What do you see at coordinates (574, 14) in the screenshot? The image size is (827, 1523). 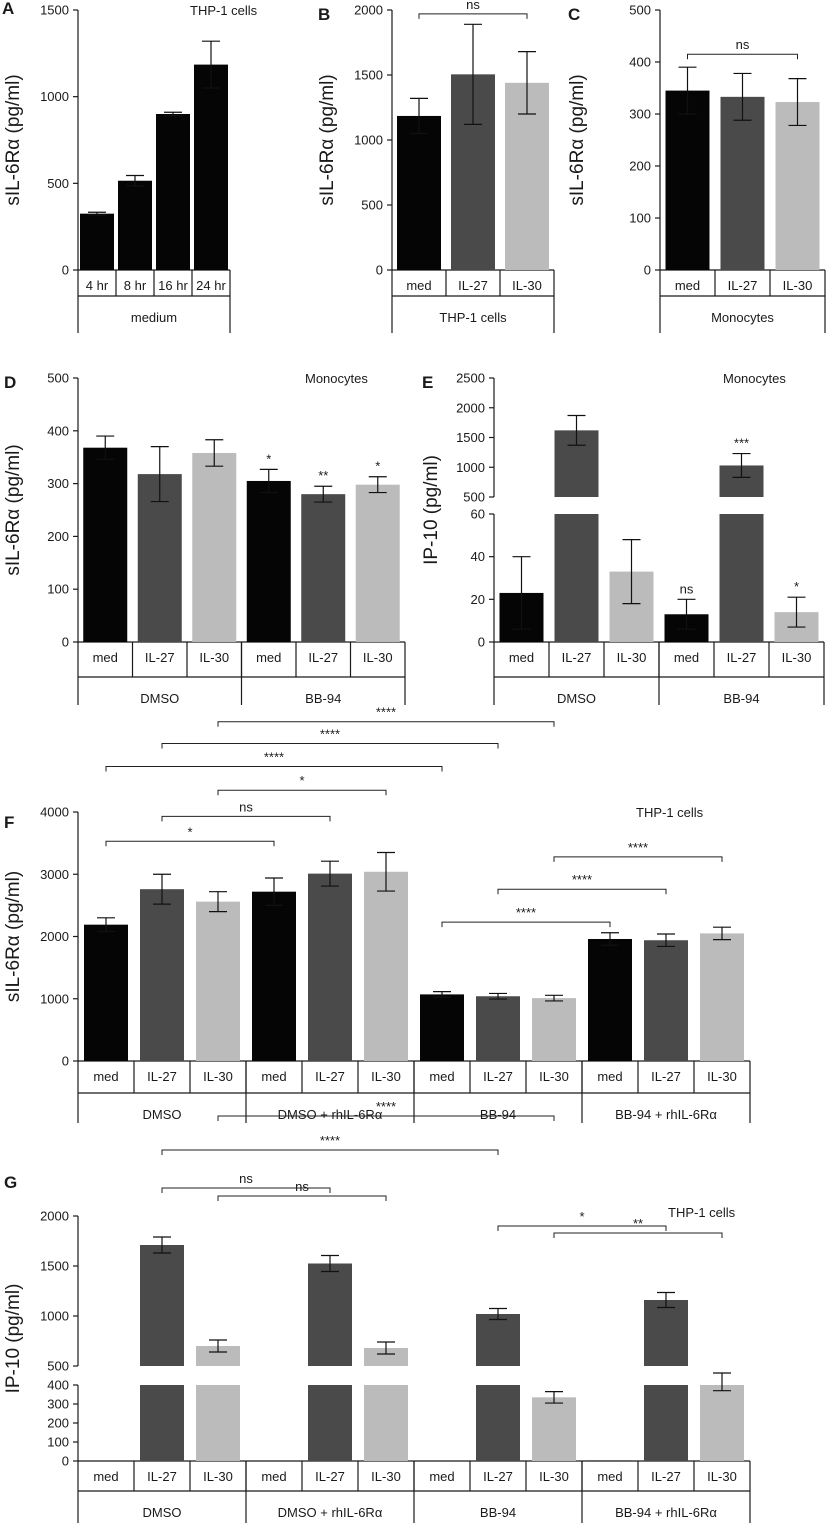 I see `panel-c-letter: C` at bounding box center [574, 14].